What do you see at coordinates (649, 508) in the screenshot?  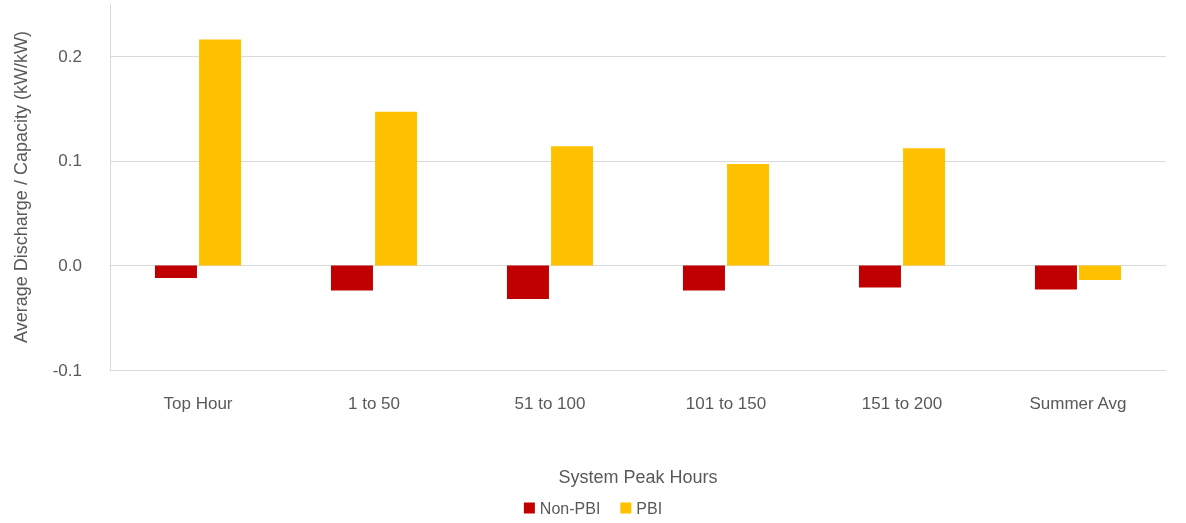 I see `legend-label: PBI` at bounding box center [649, 508].